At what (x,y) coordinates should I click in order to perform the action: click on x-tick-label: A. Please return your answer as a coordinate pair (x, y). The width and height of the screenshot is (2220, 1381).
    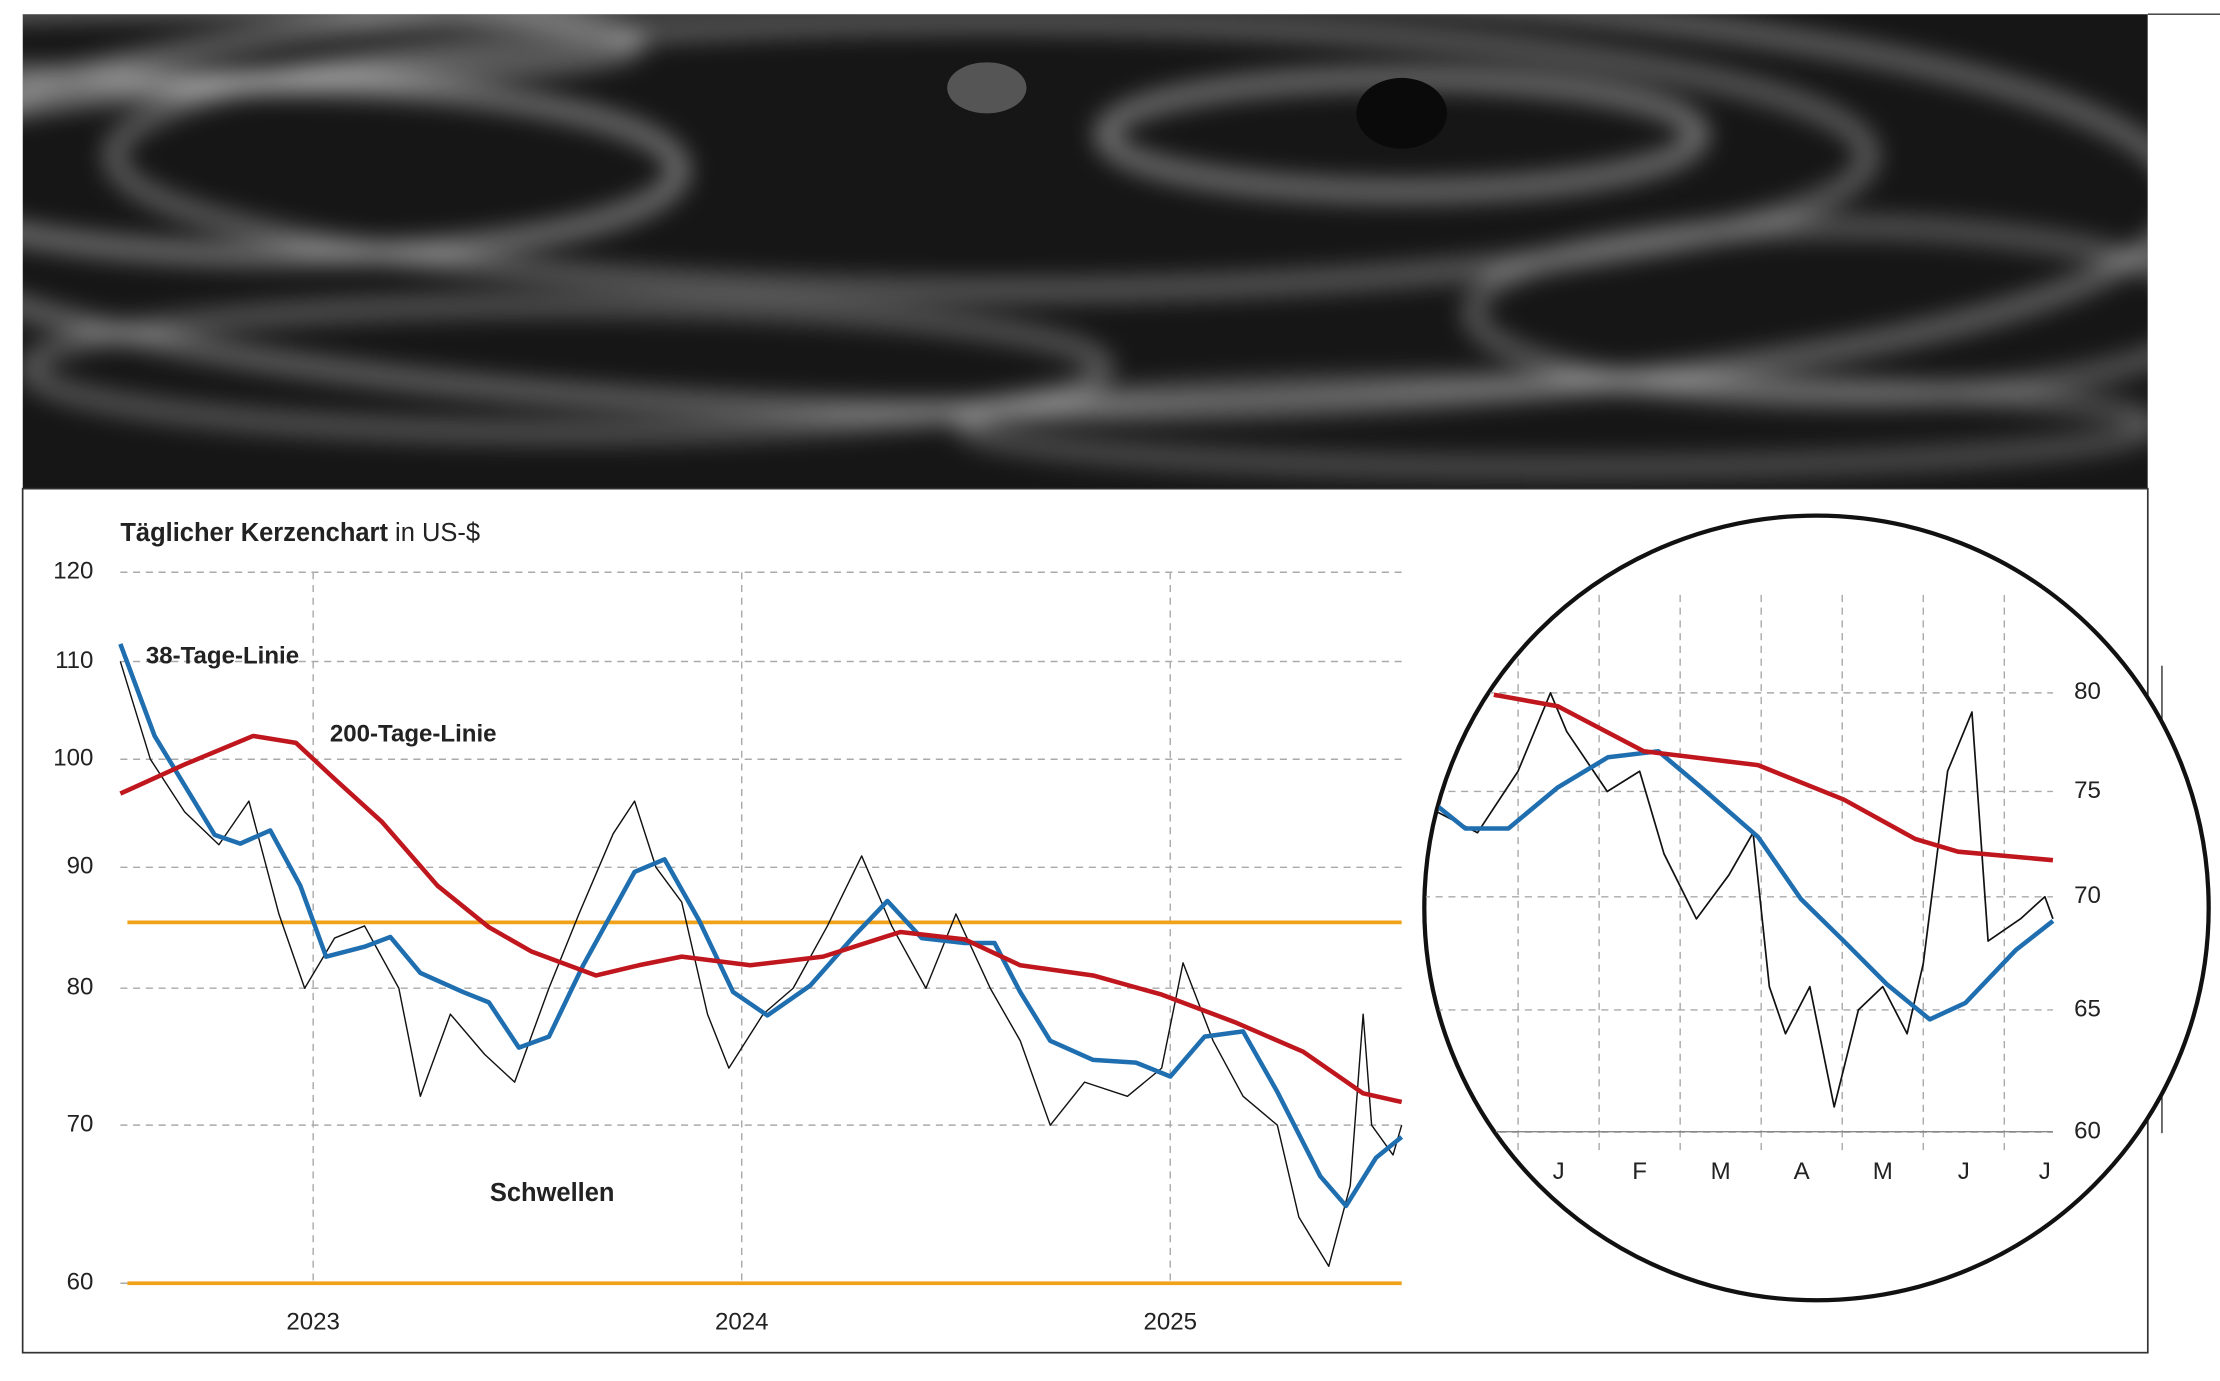
    Looking at the image, I should click on (1802, 1171).